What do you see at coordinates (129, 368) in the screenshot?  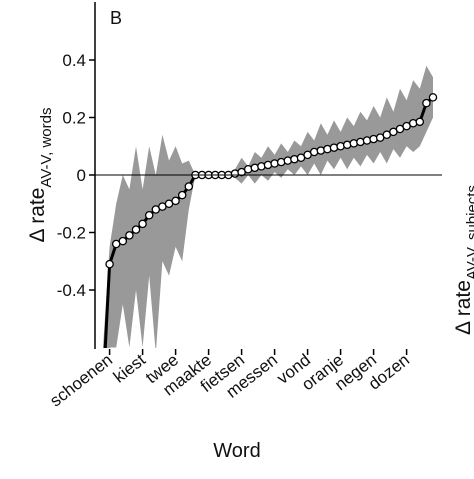 I see `x-tick-label: kiest` at bounding box center [129, 368].